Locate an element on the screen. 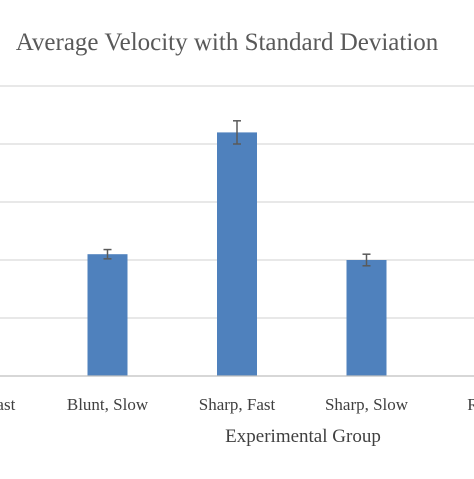 This screenshot has width=474, height=479. x-tick-label: Blunt, Slow is located at coordinates (108, 404).